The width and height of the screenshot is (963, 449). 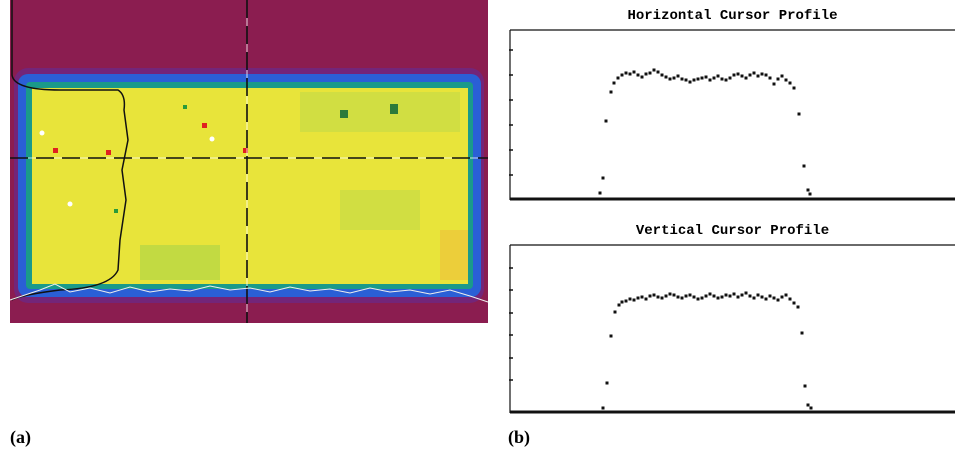 I want to click on plot-title: Horizontal Cursor Profile, so click(x=732, y=16).